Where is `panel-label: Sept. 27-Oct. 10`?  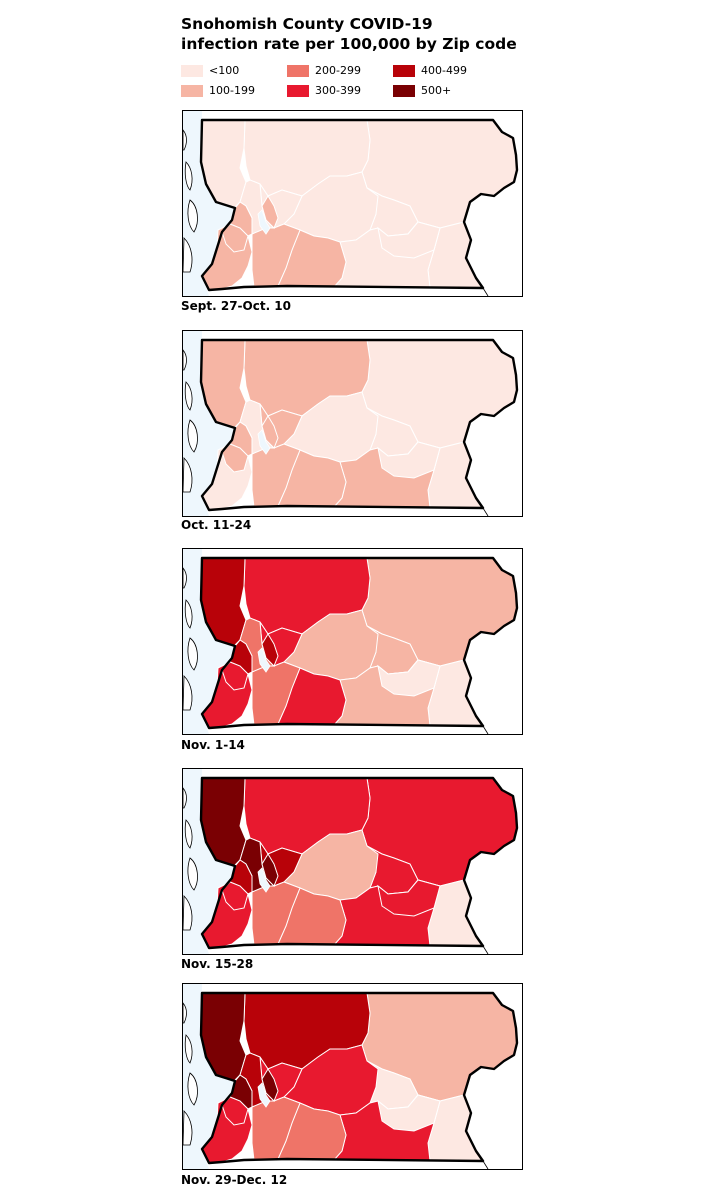
panel-label: Sept. 27-Oct. 10 is located at coordinates (236, 306).